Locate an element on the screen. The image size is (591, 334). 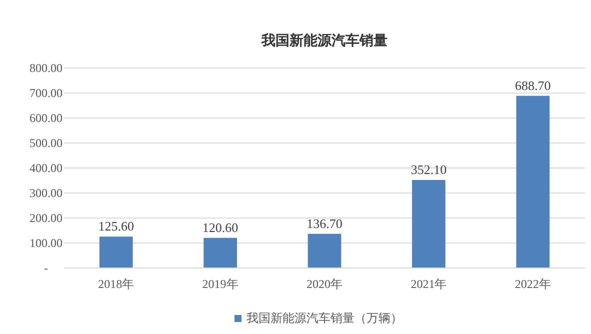
chart-title: 我国新能源汽车销量 is located at coordinates (324, 40).